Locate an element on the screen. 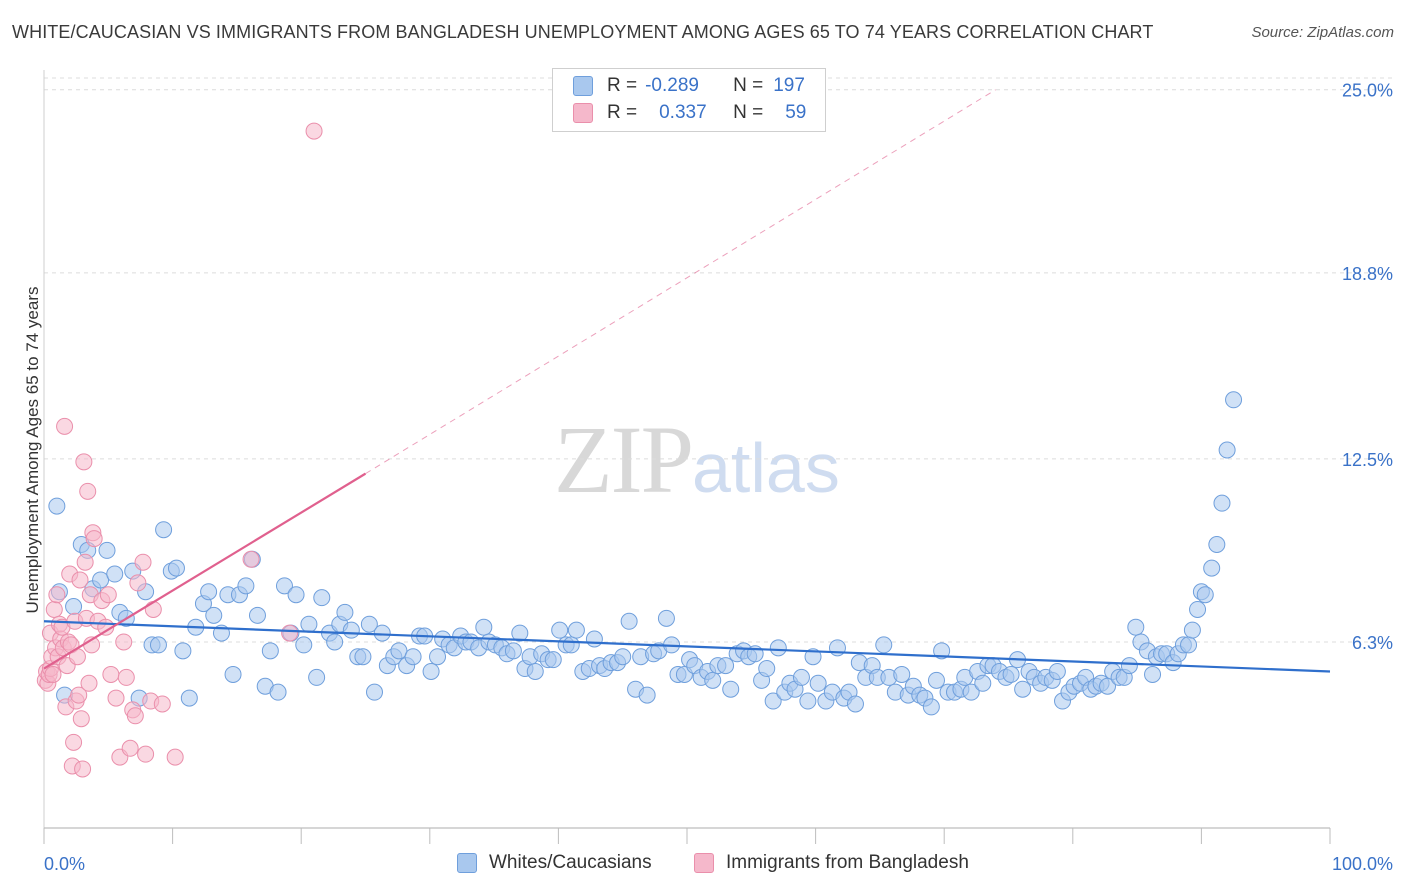  y-tick-label: 12.5% is located at coordinates (1367, 460).